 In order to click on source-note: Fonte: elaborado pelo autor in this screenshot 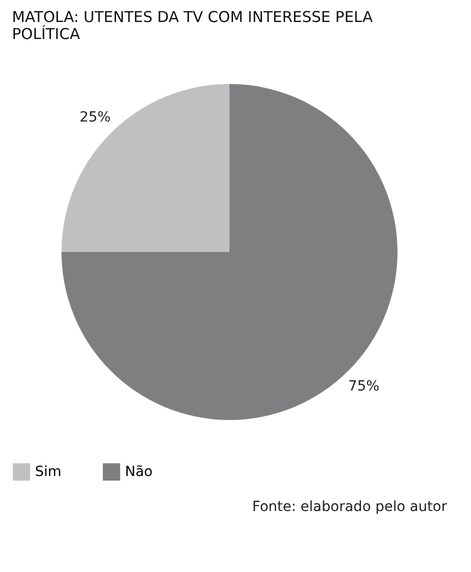, I will do `click(350, 507)`.